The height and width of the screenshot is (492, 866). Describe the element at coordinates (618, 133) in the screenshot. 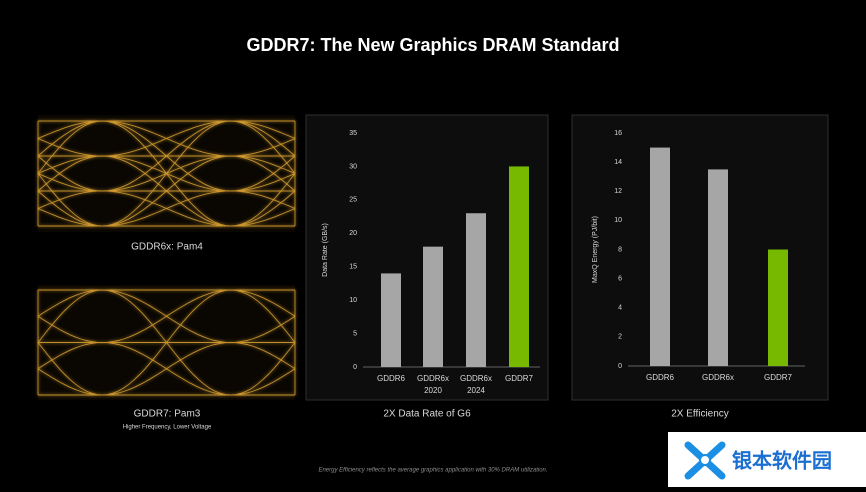

I see `y-tick-label: 16` at that location.